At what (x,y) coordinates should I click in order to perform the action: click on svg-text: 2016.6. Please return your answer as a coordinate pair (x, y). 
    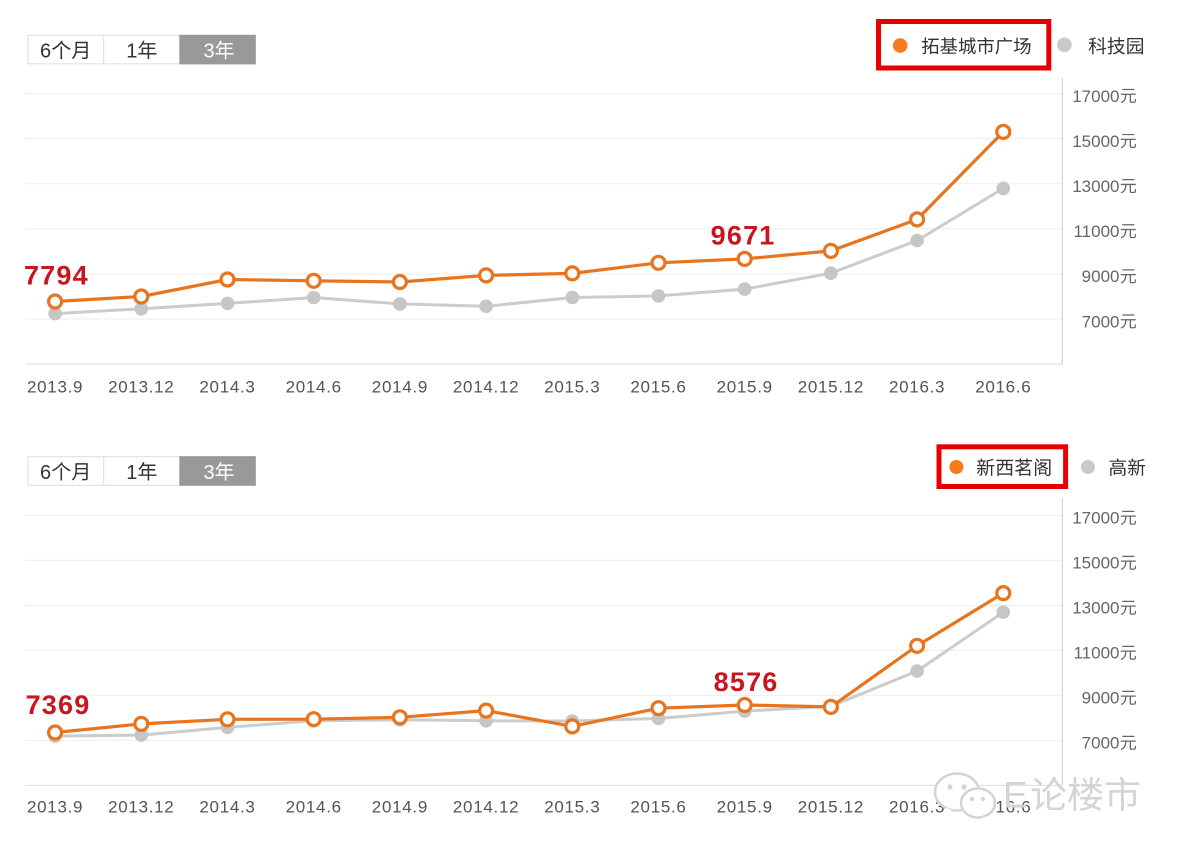
    Looking at the image, I should click on (1003, 386).